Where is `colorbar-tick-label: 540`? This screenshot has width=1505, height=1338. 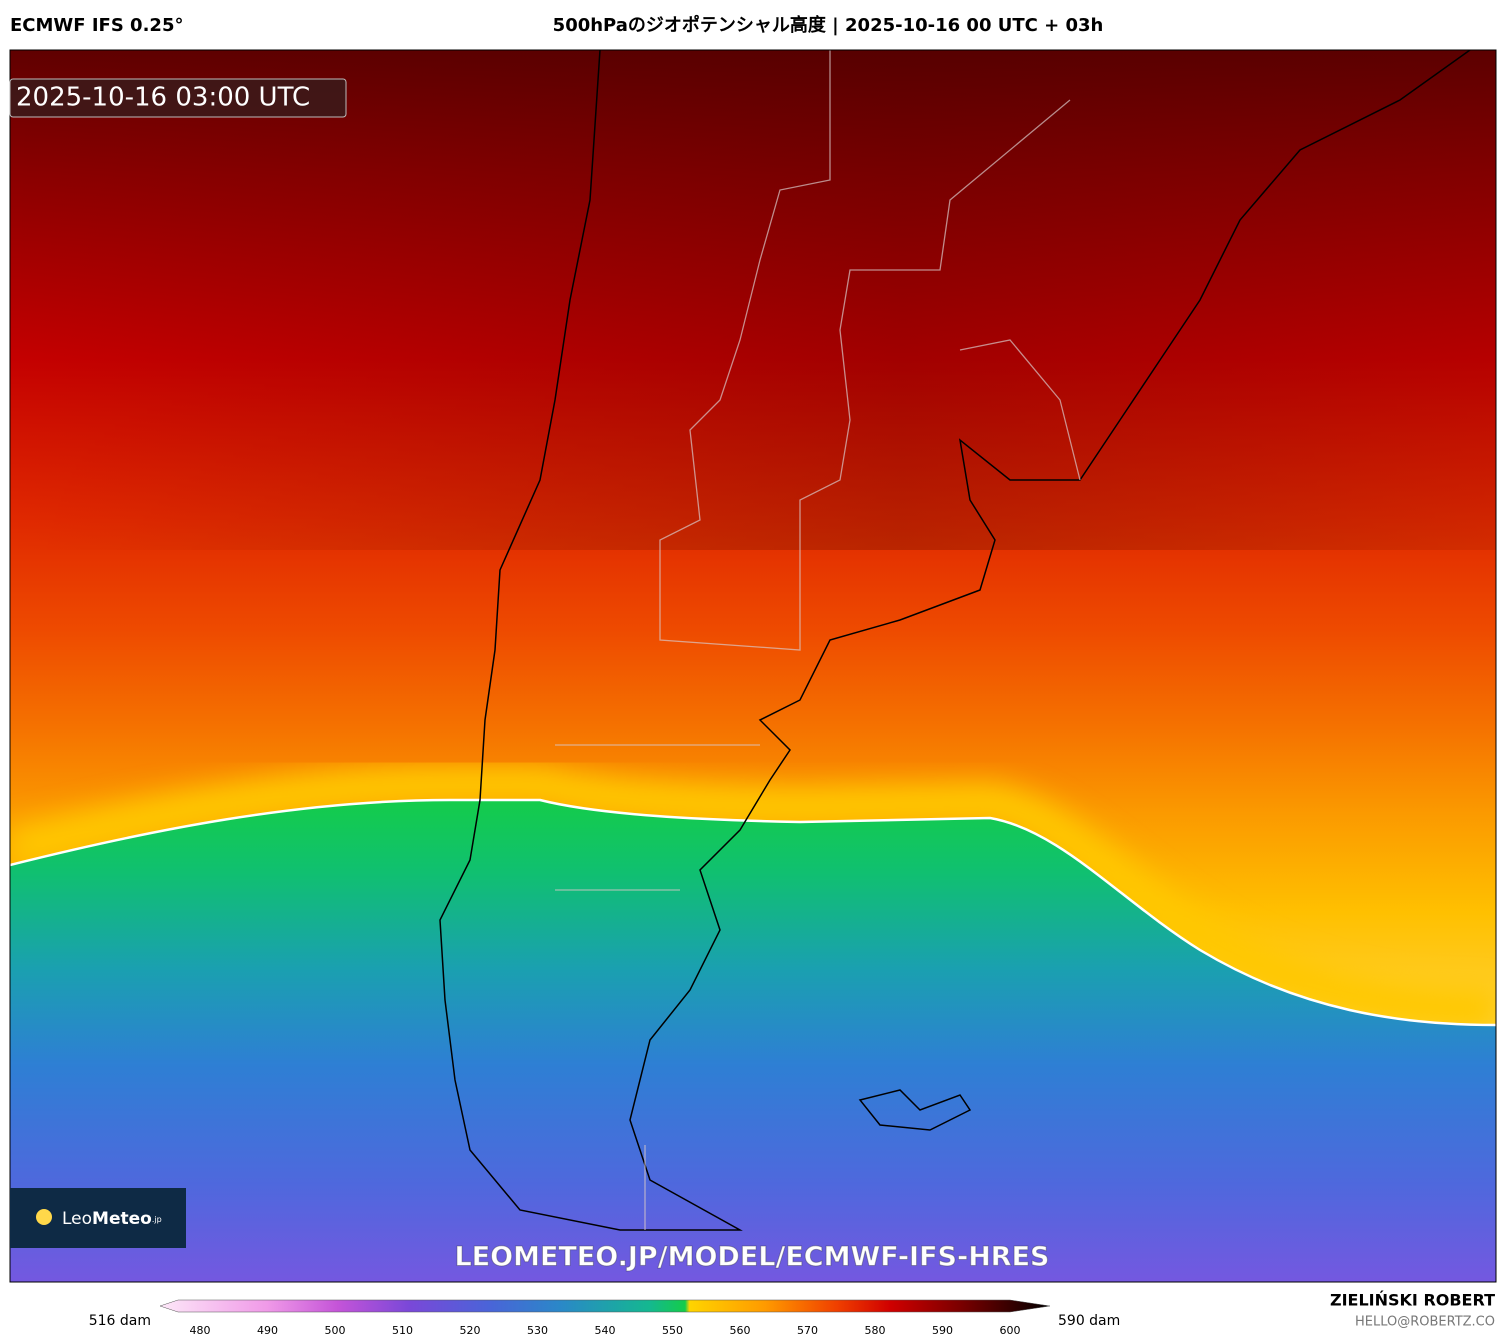
colorbar-tick-label: 540 is located at coordinates (605, 1330).